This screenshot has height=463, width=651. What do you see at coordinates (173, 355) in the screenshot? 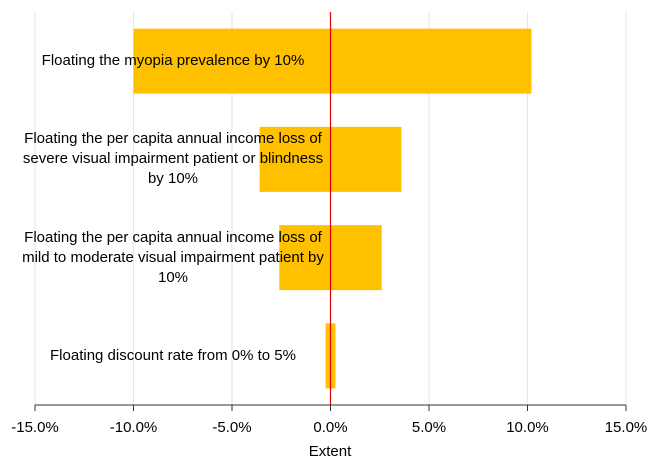
I see `category-label: Floating discount rate from 0% to 5%` at bounding box center [173, 355].